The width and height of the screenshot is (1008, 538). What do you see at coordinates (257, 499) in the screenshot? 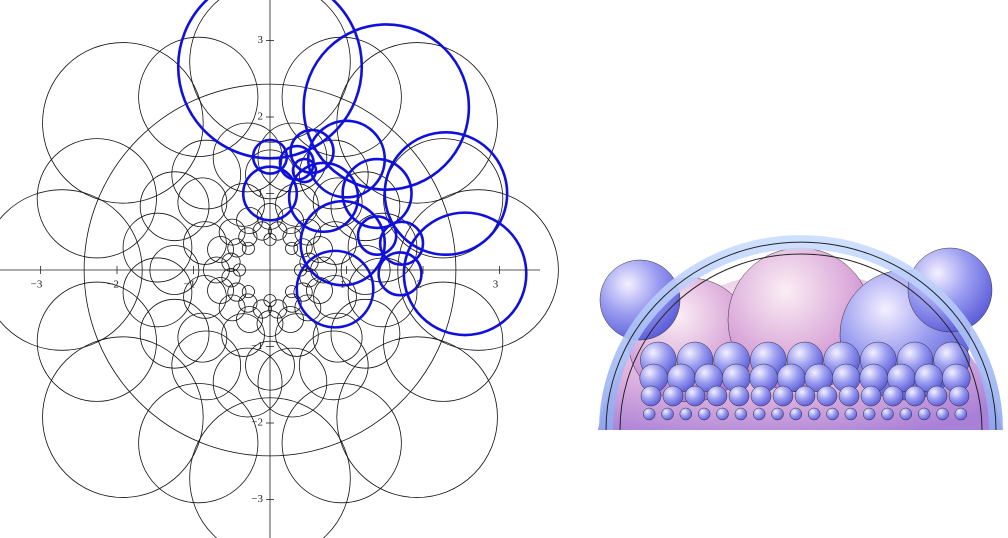
I see `y-tick-label: −3` at bounding box center [257, 499].